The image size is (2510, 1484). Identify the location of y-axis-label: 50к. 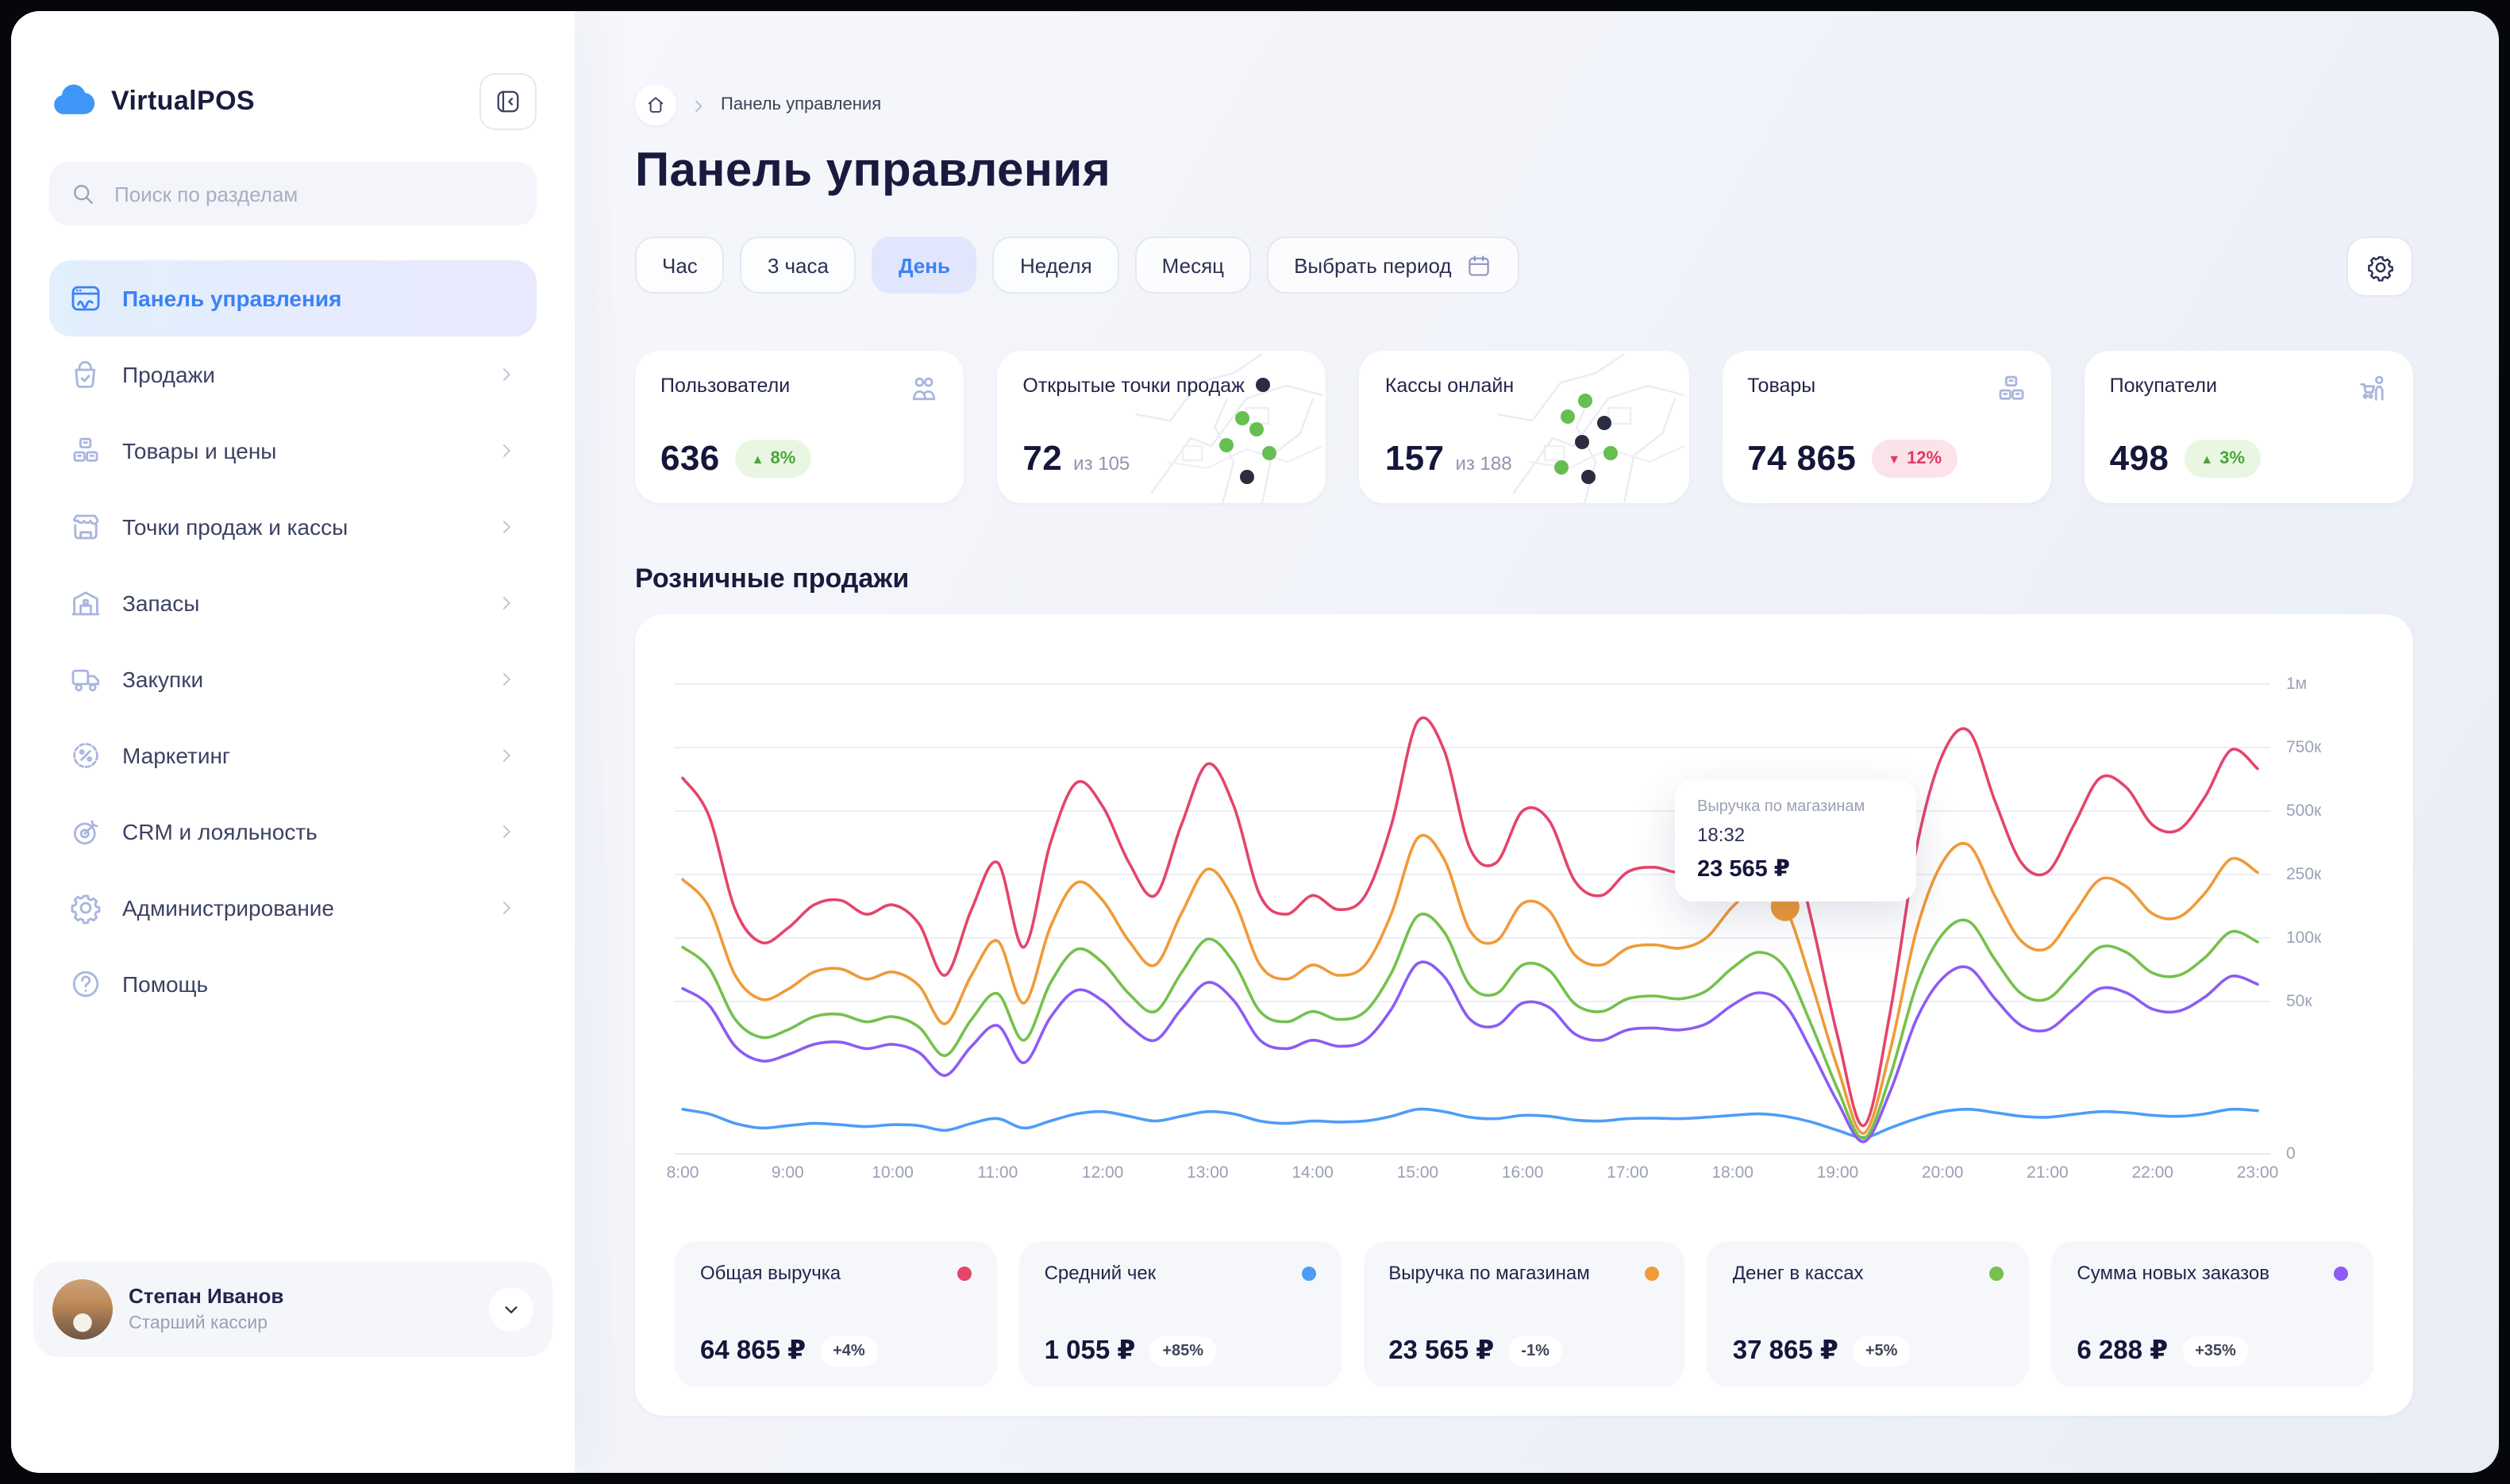
(2299, 1001).